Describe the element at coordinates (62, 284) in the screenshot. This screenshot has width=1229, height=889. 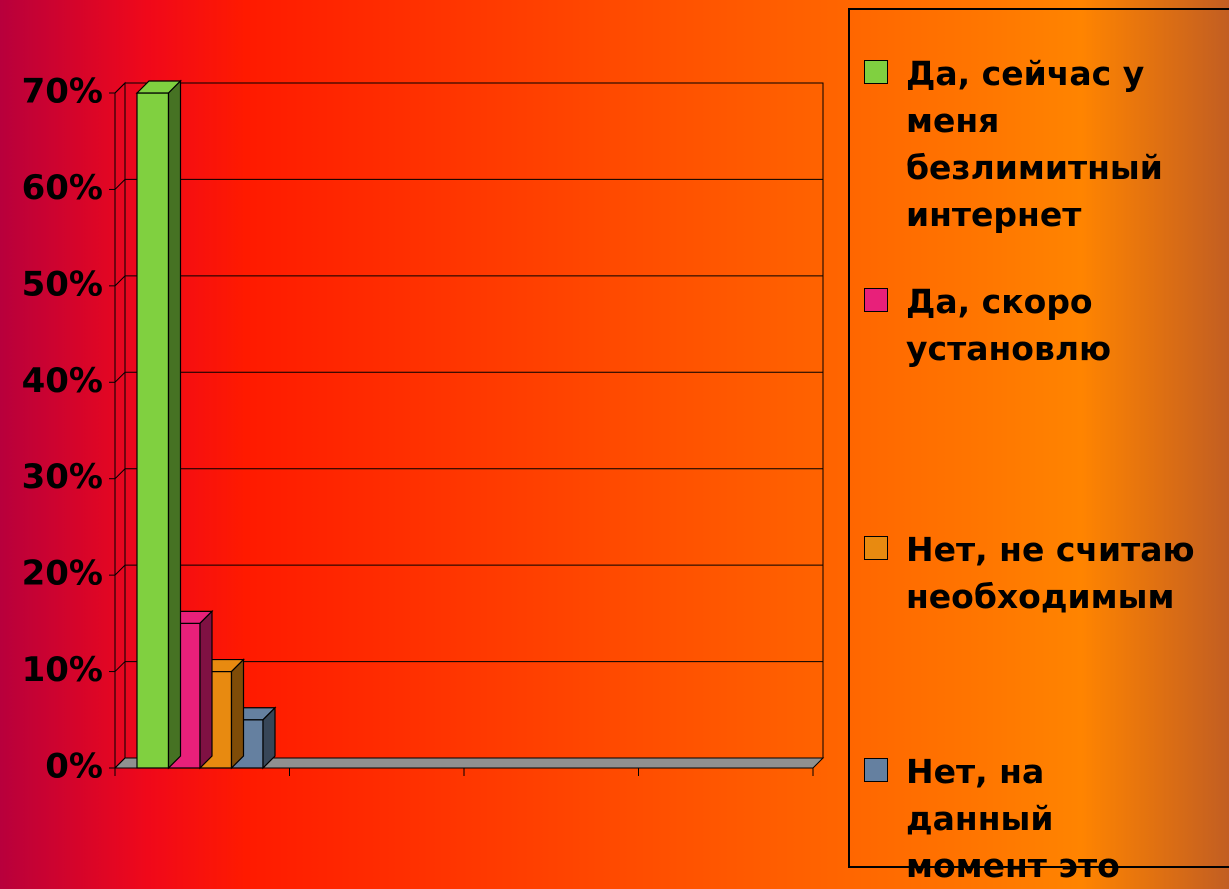
I see `y-tick-label: 50%` at that location.